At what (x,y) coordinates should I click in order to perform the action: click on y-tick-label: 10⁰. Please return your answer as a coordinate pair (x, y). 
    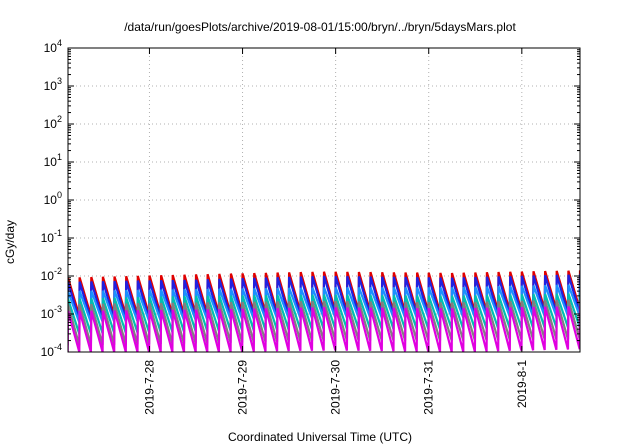
    Looking at the image, I should click on (53, 198).